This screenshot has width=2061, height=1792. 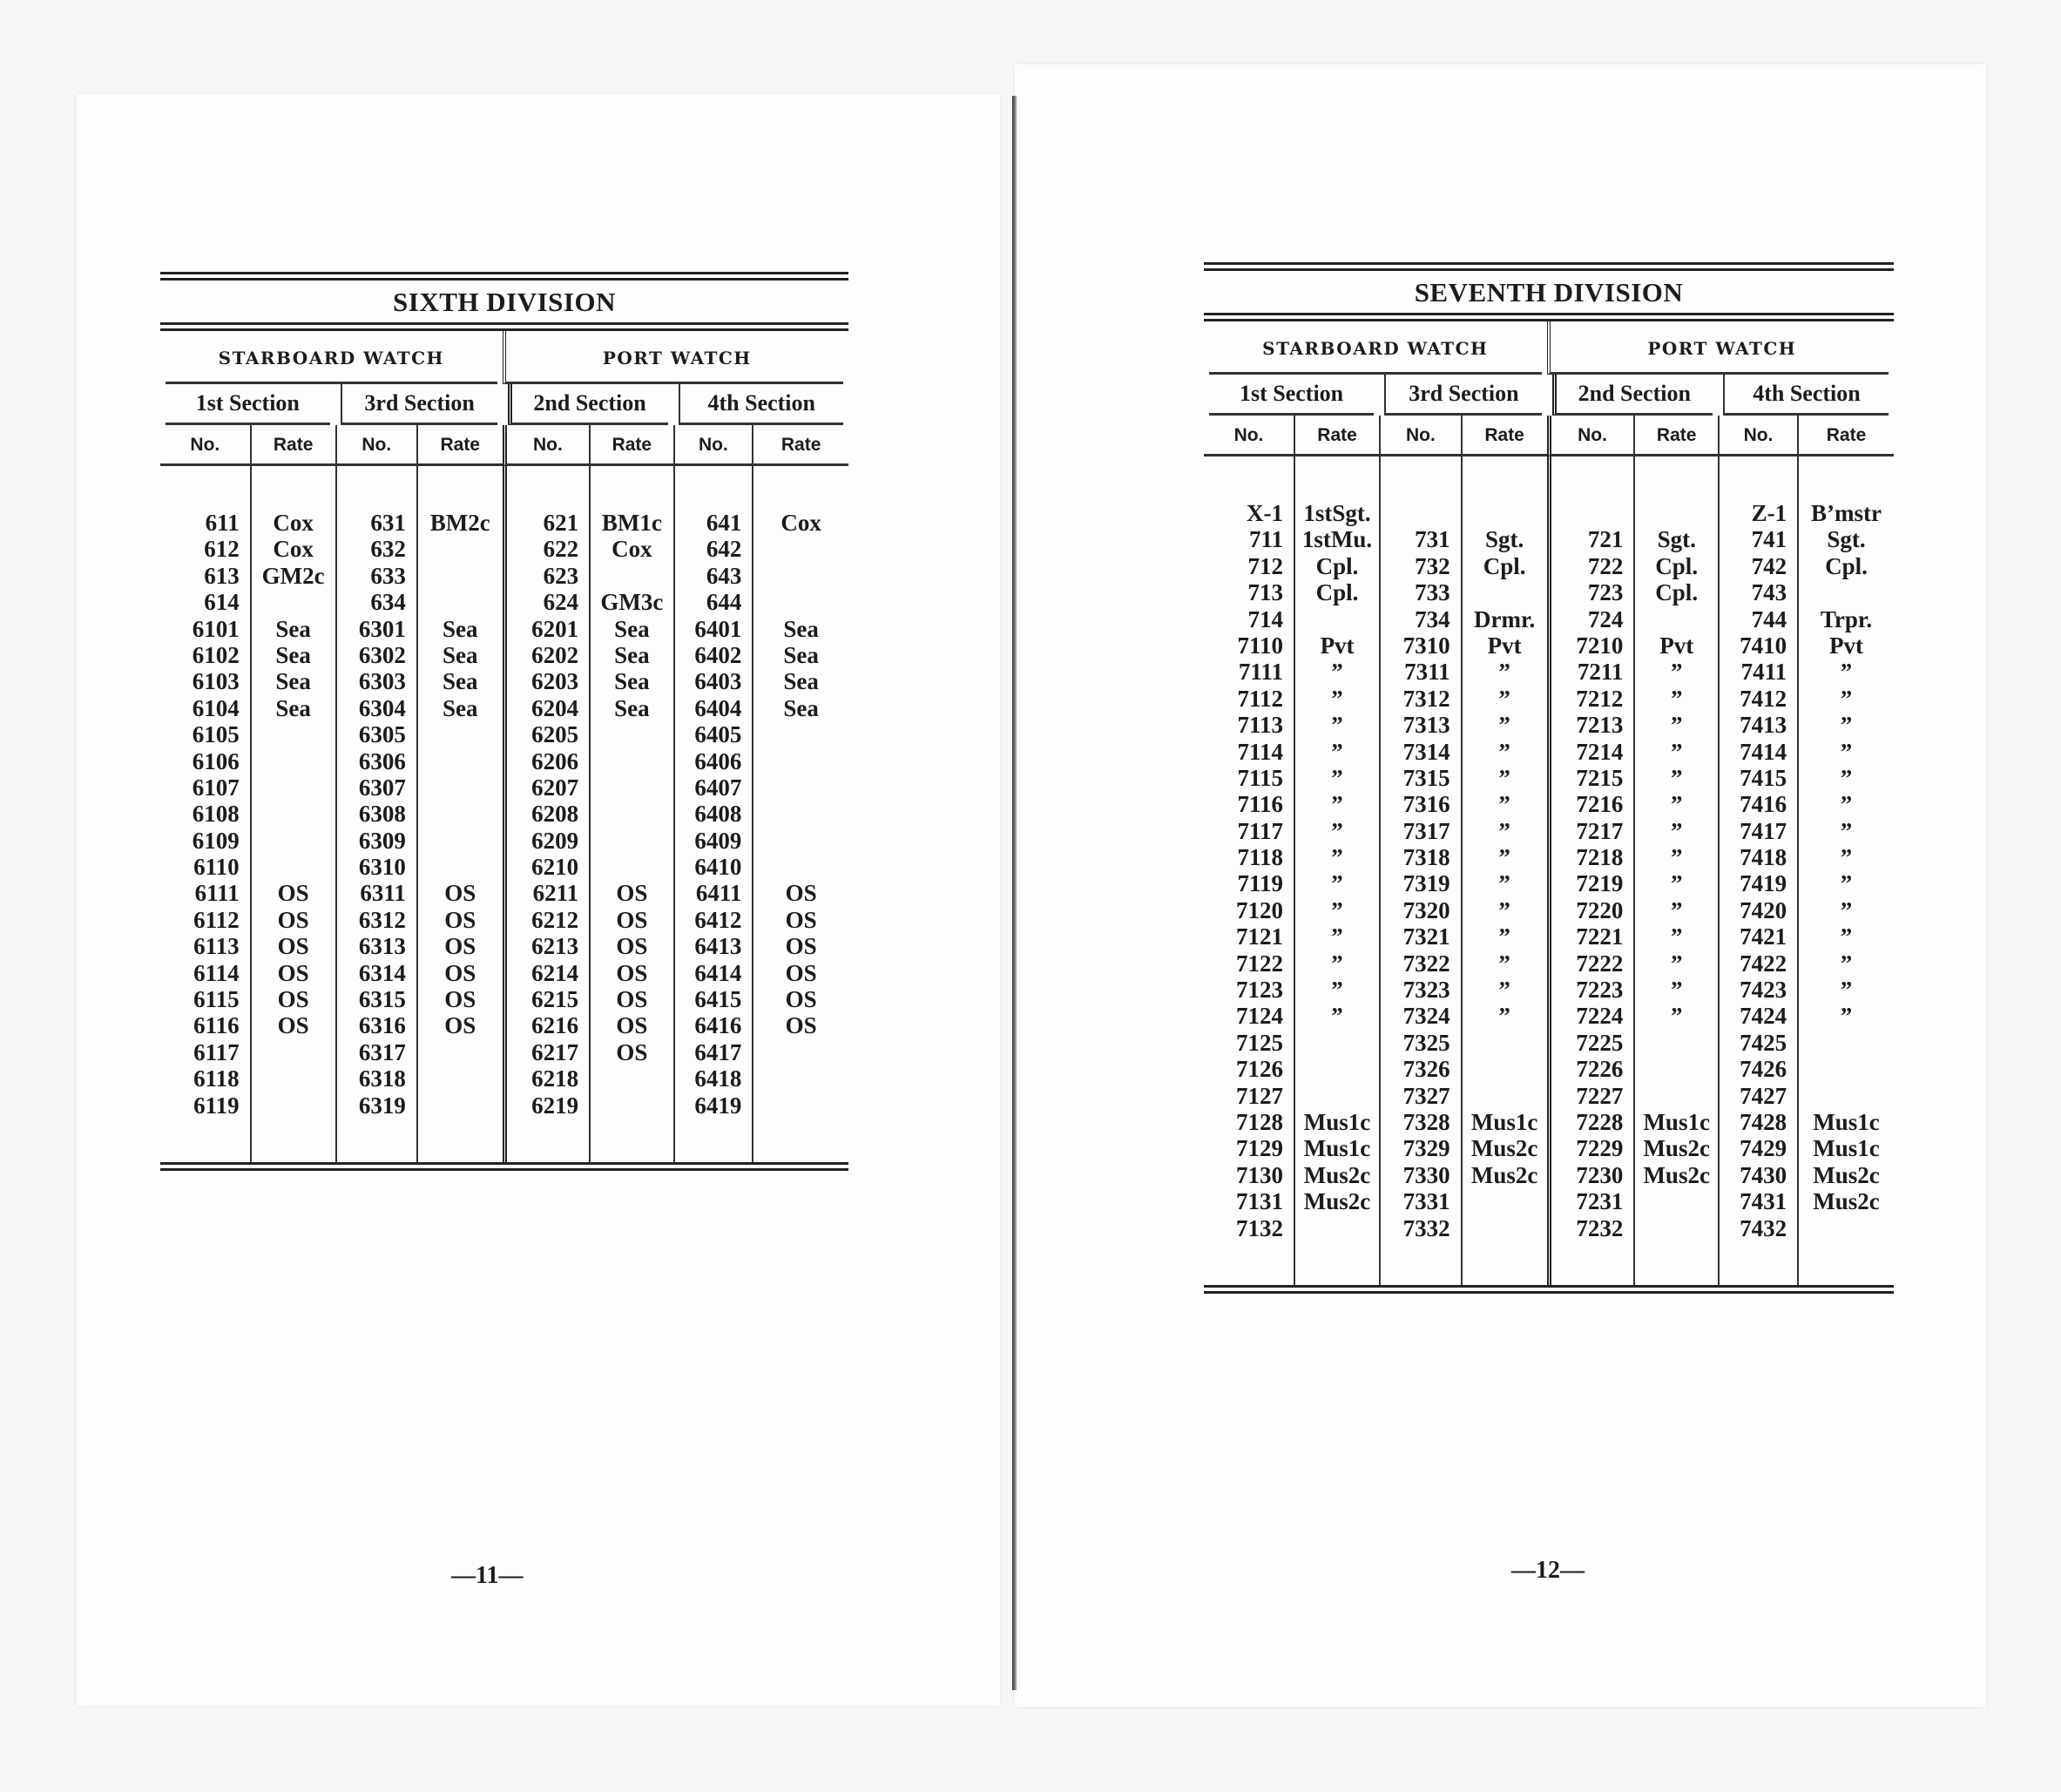 What do you see at coordinates (1757, 831) in the screenshot?
I see `roster-number: 7417` at bounding box center [1757, 831].